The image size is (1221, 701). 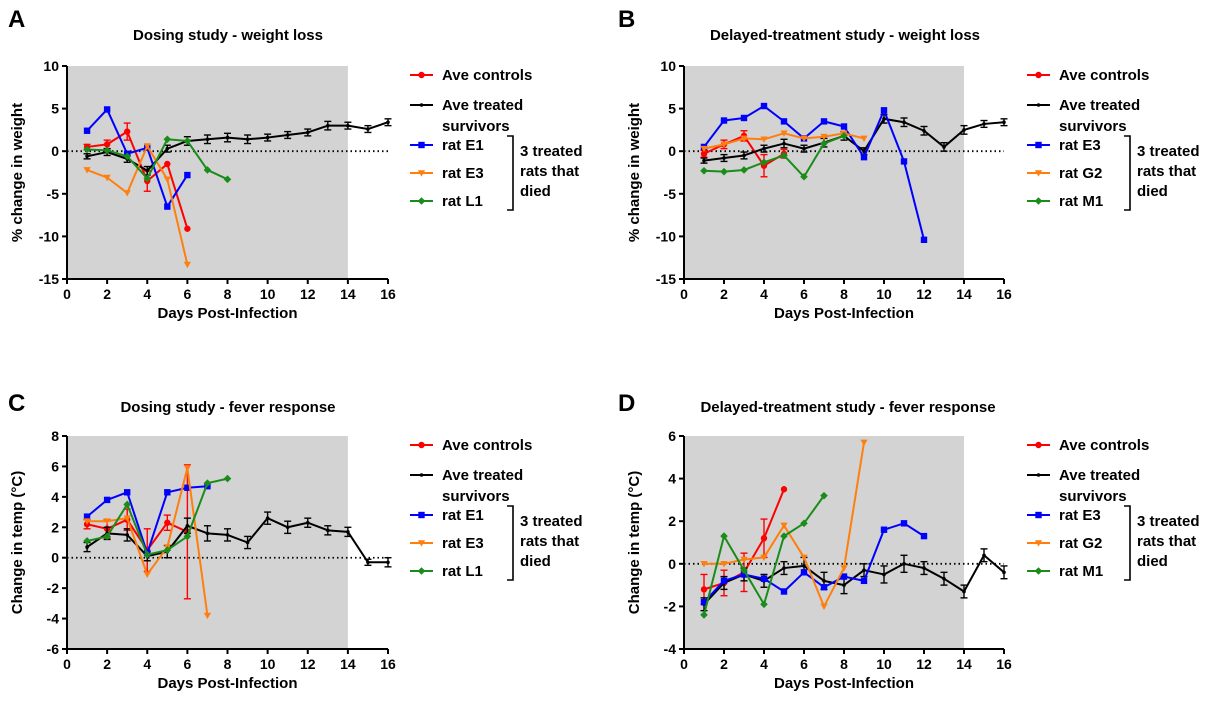 I want to click on y-tick-label: -4, so click(x=670, y=649).